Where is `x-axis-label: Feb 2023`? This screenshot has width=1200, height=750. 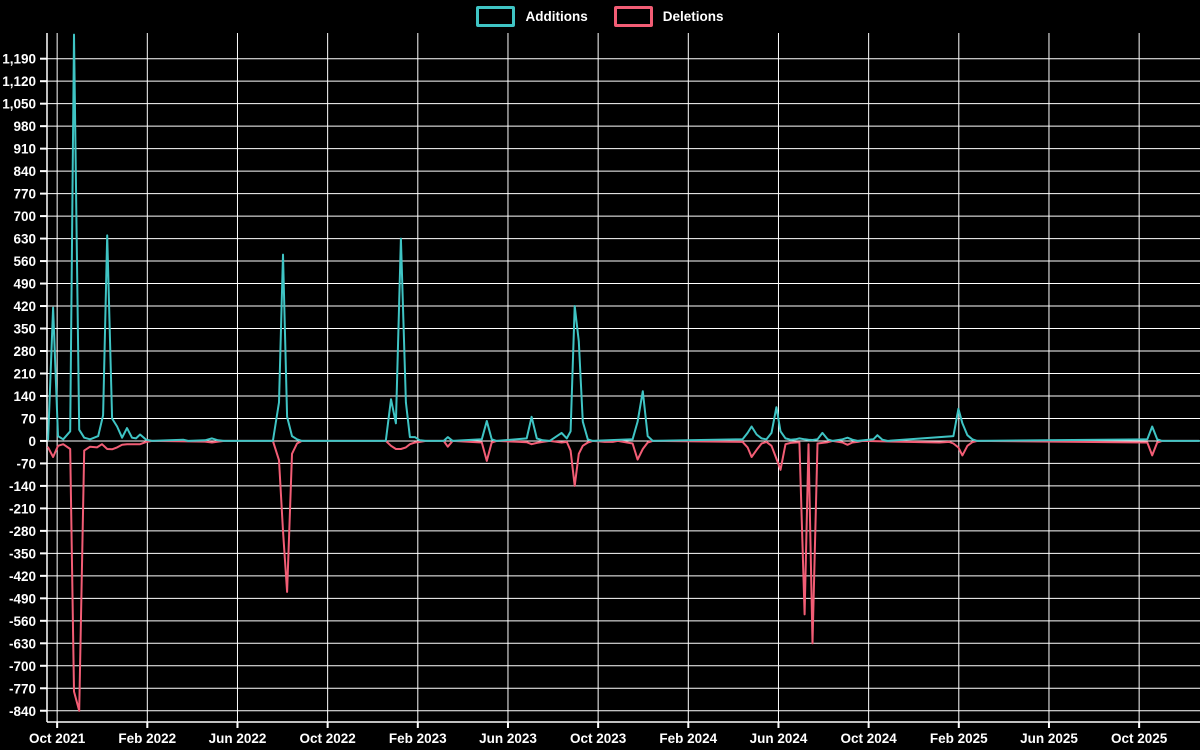 x-axis-label: Feb 2023 is located at coordinates (418, 738).